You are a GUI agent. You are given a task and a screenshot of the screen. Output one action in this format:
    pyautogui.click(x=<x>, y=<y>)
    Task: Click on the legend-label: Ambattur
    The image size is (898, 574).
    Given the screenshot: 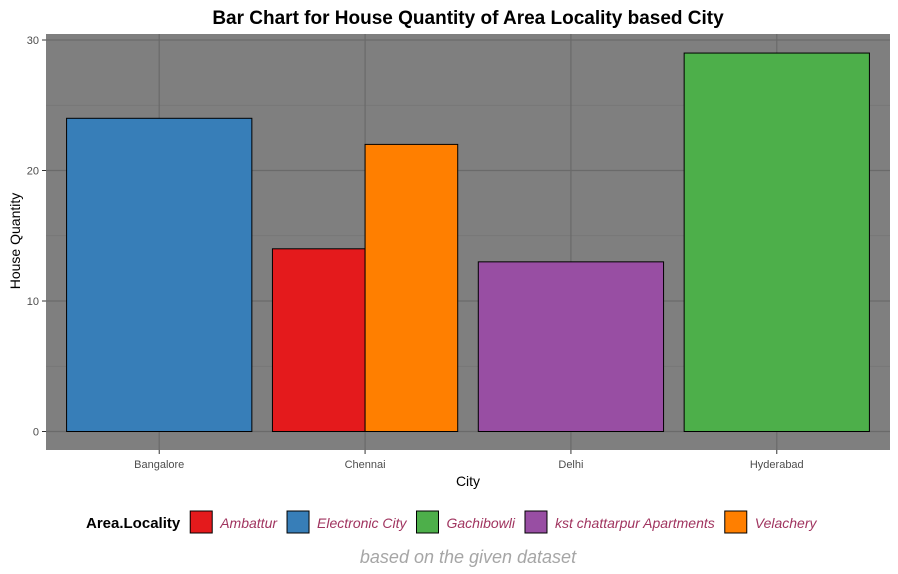 What is the action you would take?
    pyautogui.click(x=248, y=523)
    